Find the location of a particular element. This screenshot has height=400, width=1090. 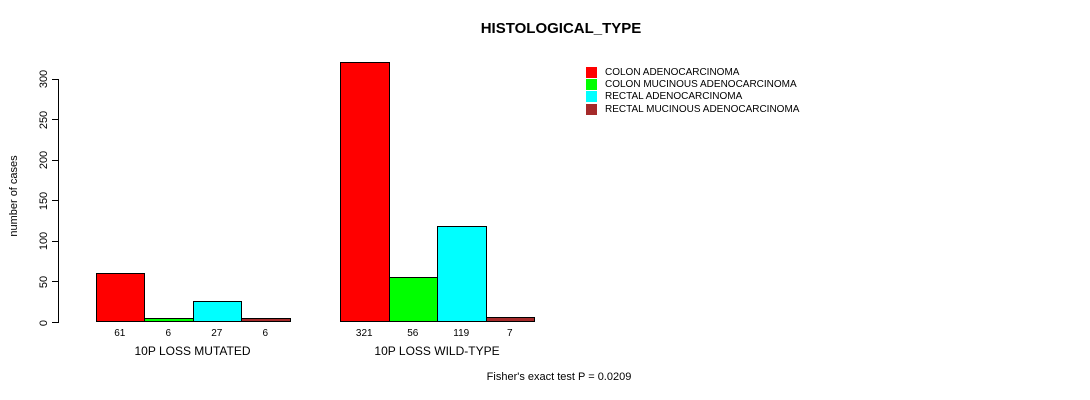

legend-item-label: RECTAL ADENOCARCINOMA is located at coordinates (674, 97).